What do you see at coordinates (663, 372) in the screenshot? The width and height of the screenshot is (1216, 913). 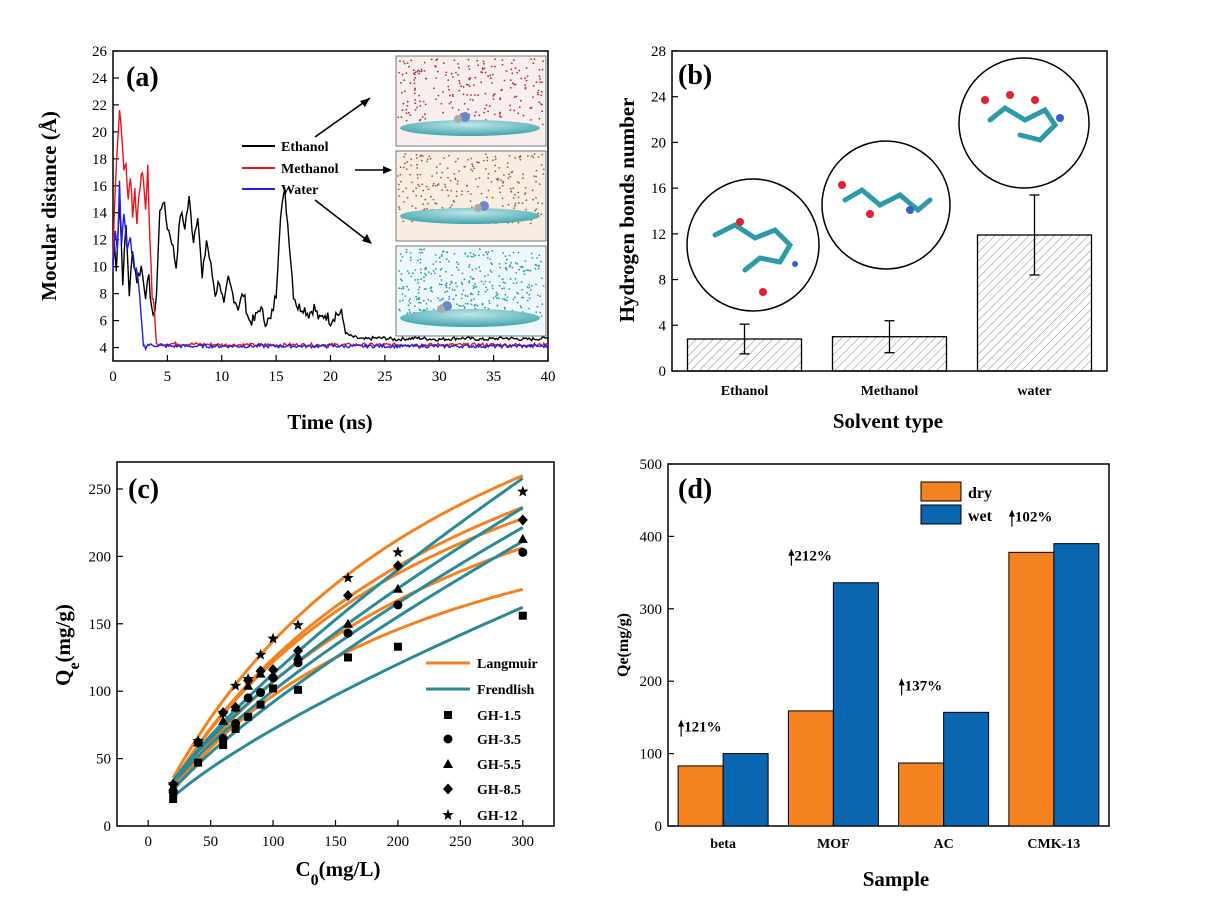 I see `b-ytick-label: 0` at bounding box center [663, 372].